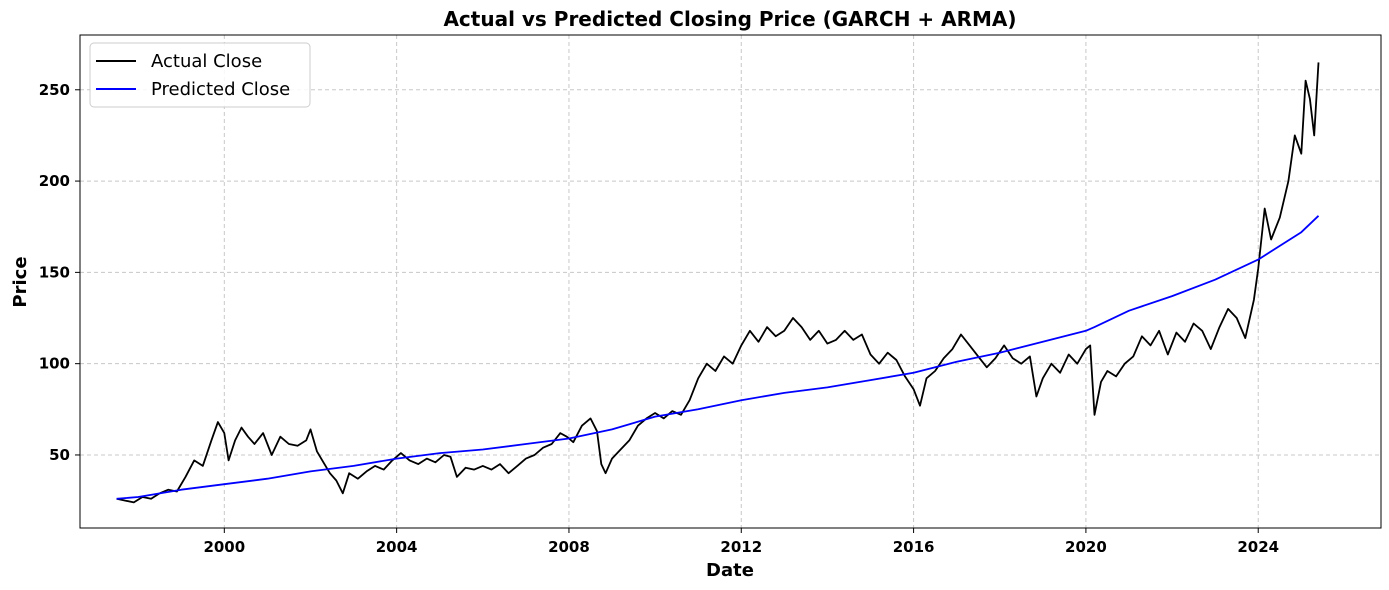 Image resolution: width=1389 pixels, height=590 pixels. Describe the element at coordinates (20, 281) in the screenshot. I see `y-axis-title: Price` at that location.